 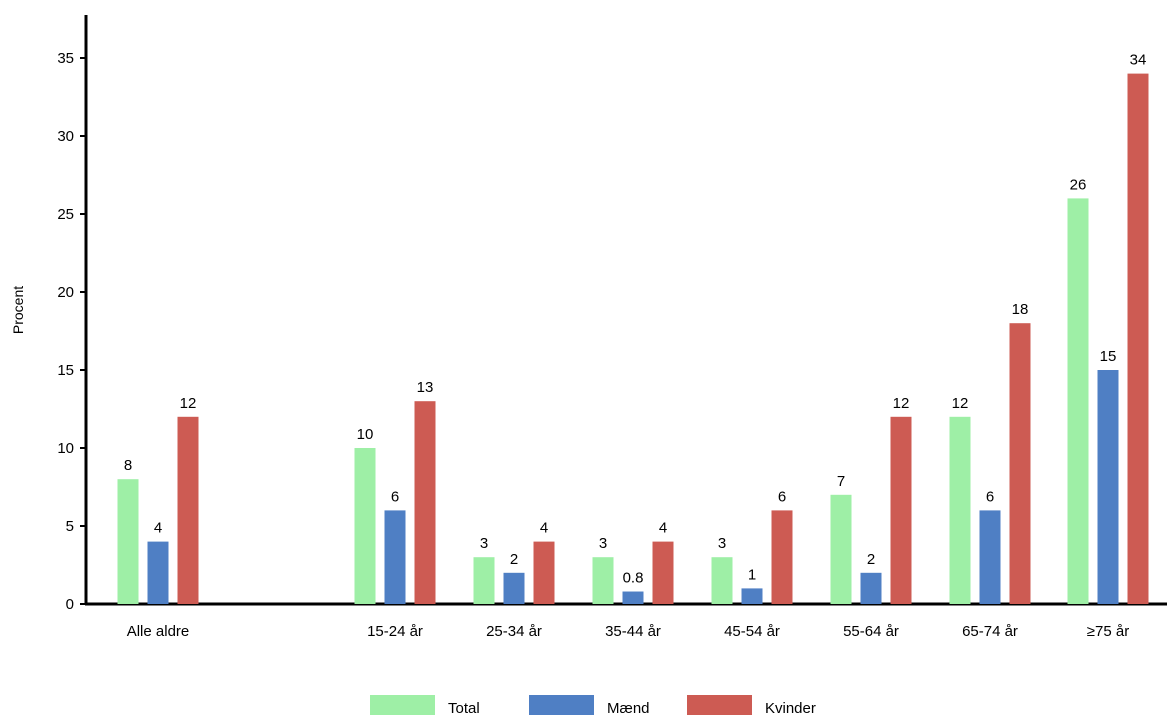 What do you see at coordinates (65, 136) in the screenshot?
I see `y-tick-label: 30` at bounding box center [65, 136].